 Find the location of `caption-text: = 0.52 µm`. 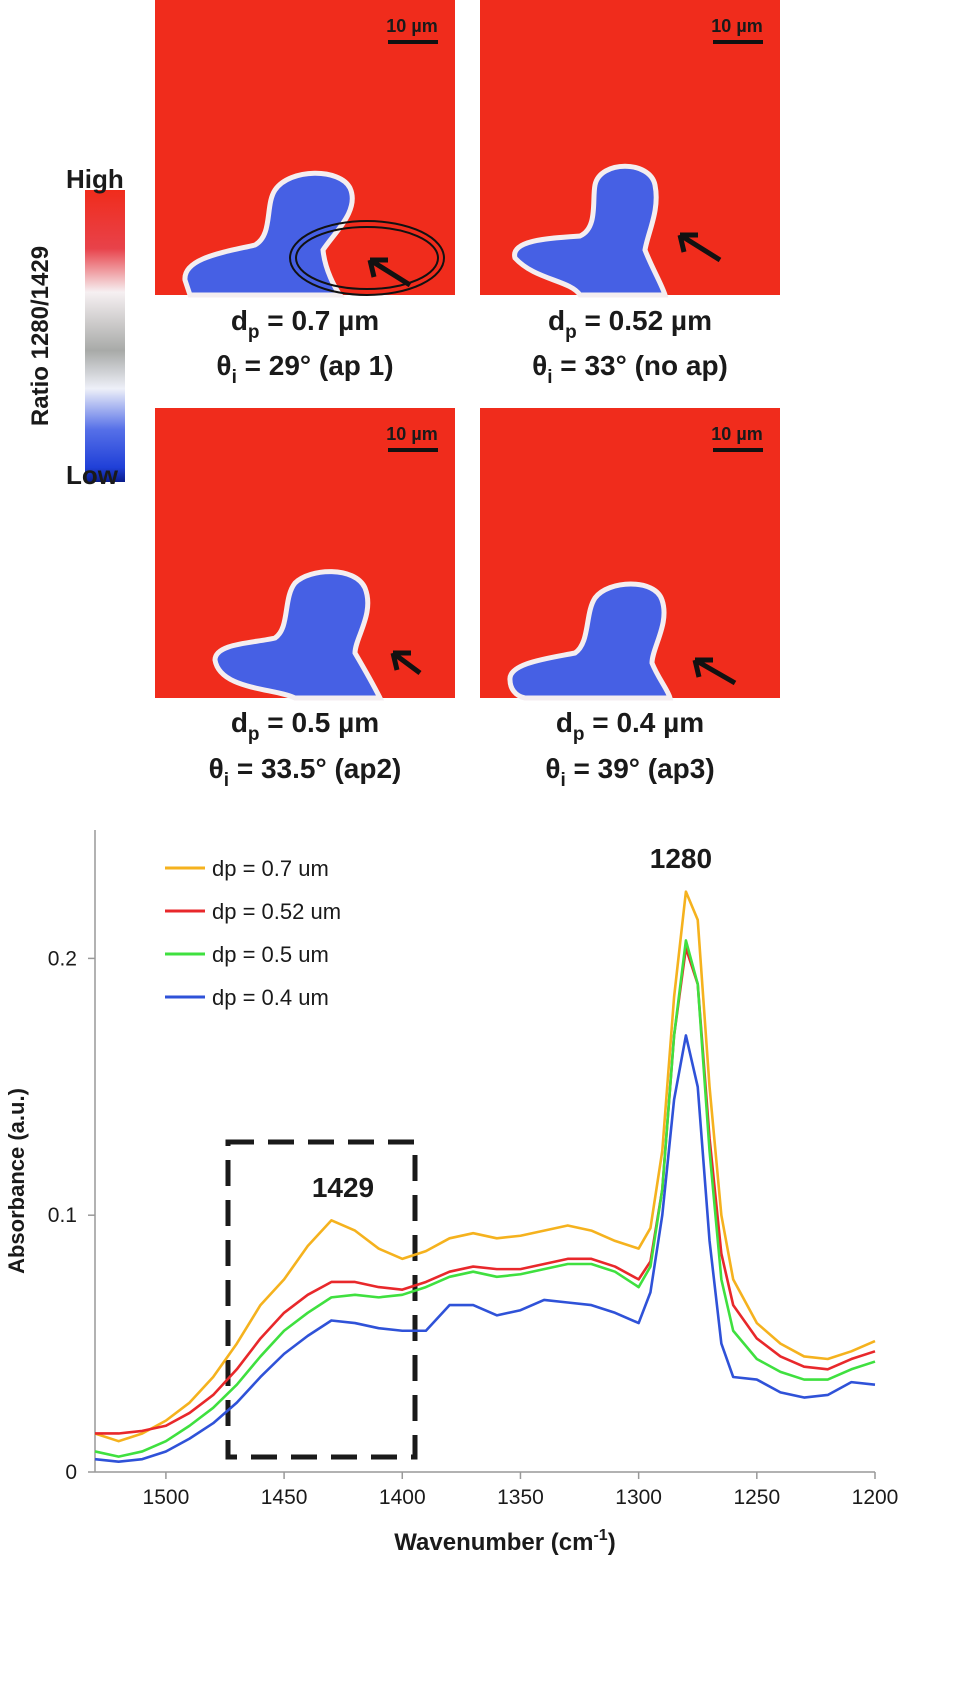

caption-text: = 0.52 µm is located at coordinates (644, 320).